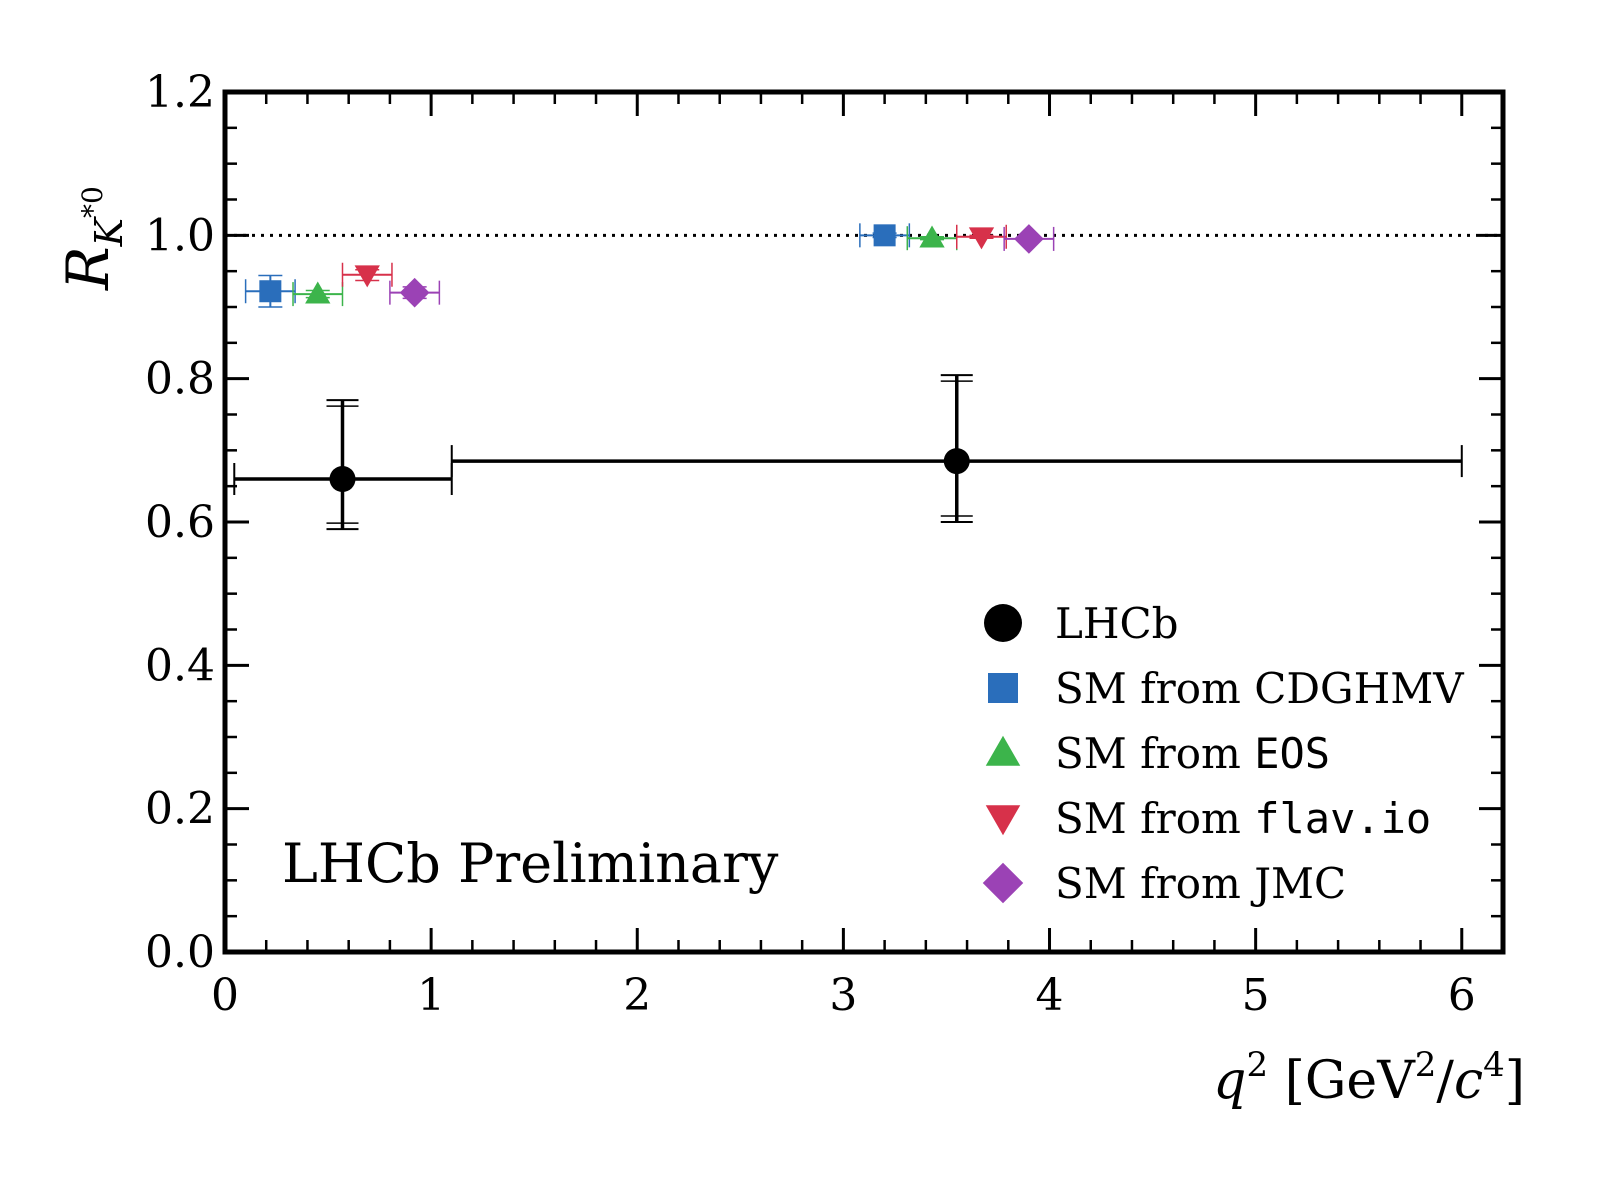 The height and width of the screenshot is (1200, 1600). I want to click on x-tick-label: 0, so click(225, 995).